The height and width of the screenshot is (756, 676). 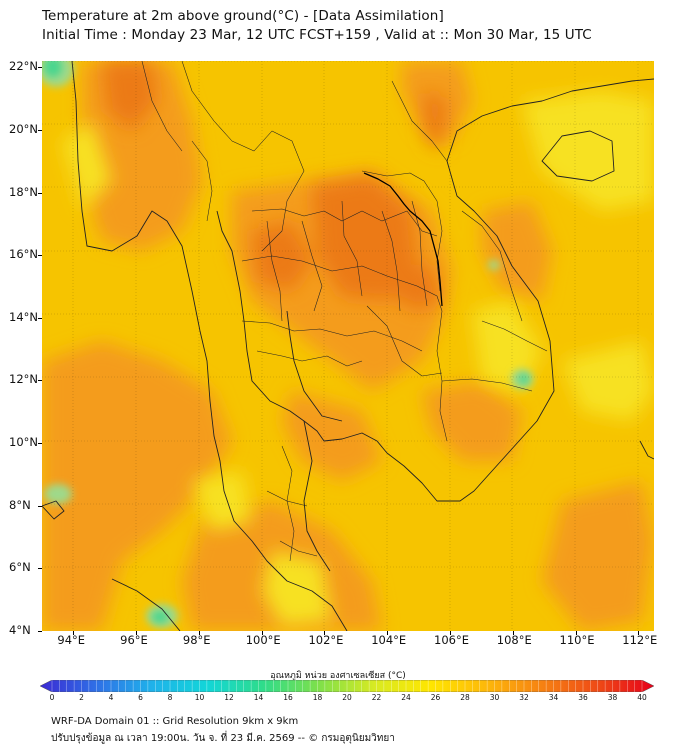 I want to click on colorbar-tick-label: 26, so click(x=435, y=697).